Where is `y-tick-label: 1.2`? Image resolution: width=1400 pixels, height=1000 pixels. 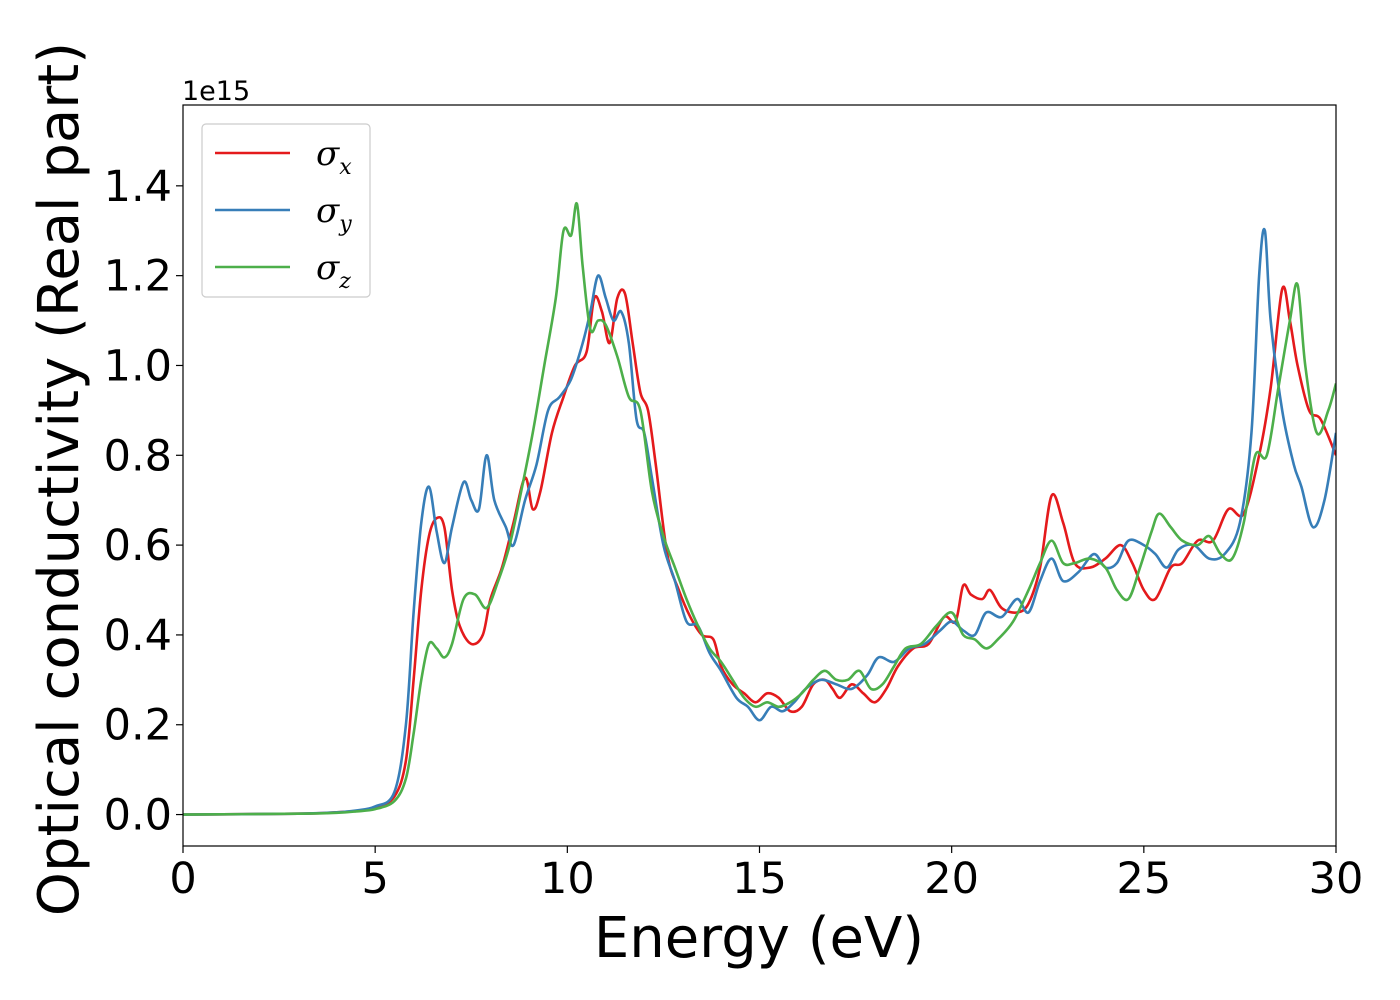 y-tick-label: 1.2 is located at coordinates (138, 277).